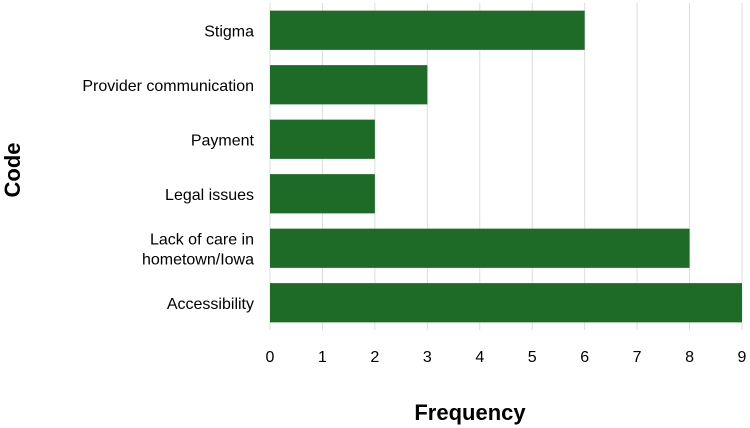  Describe the element at coordinates (584, 357) in the screenshot. I see `x-tick-label: 6` at that location.